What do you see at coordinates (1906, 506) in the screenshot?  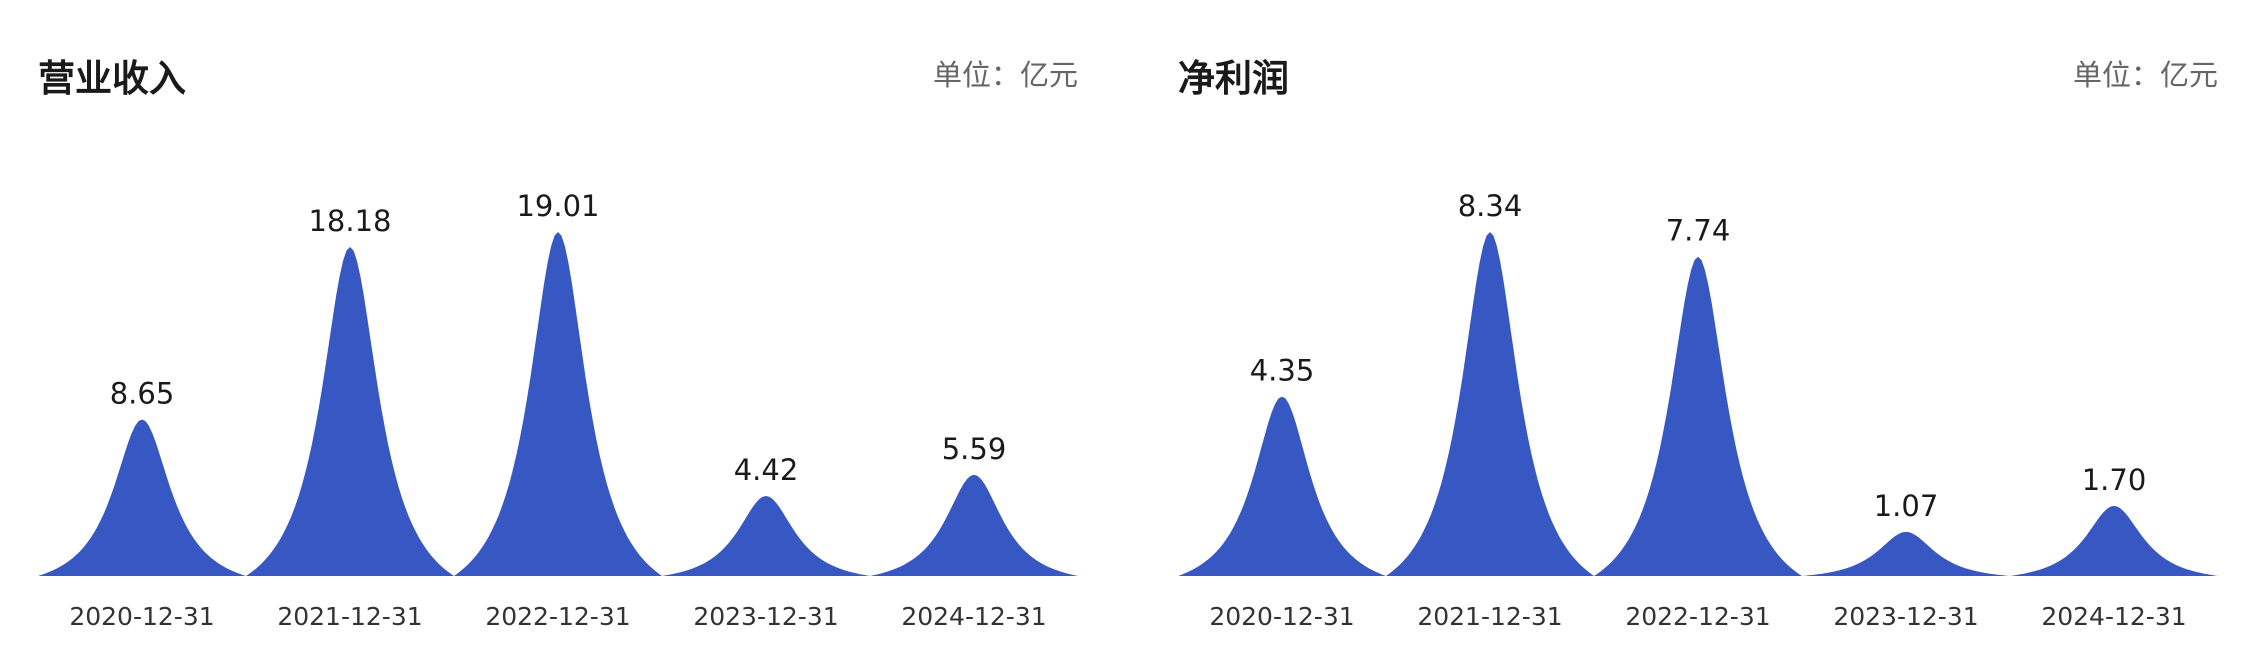 I see `profit-value-label-3: 1.07` at bounding box center [1906, 506].